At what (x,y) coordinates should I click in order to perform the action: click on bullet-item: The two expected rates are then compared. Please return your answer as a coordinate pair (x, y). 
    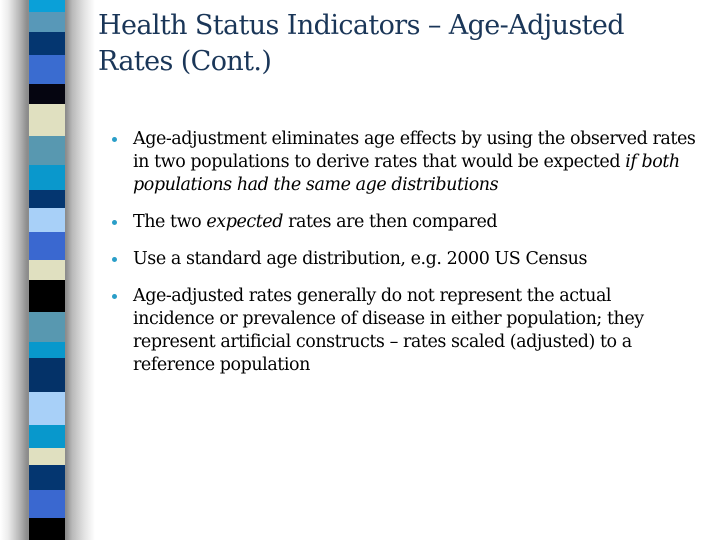
    Looking at the image, I should click on (404, 222).